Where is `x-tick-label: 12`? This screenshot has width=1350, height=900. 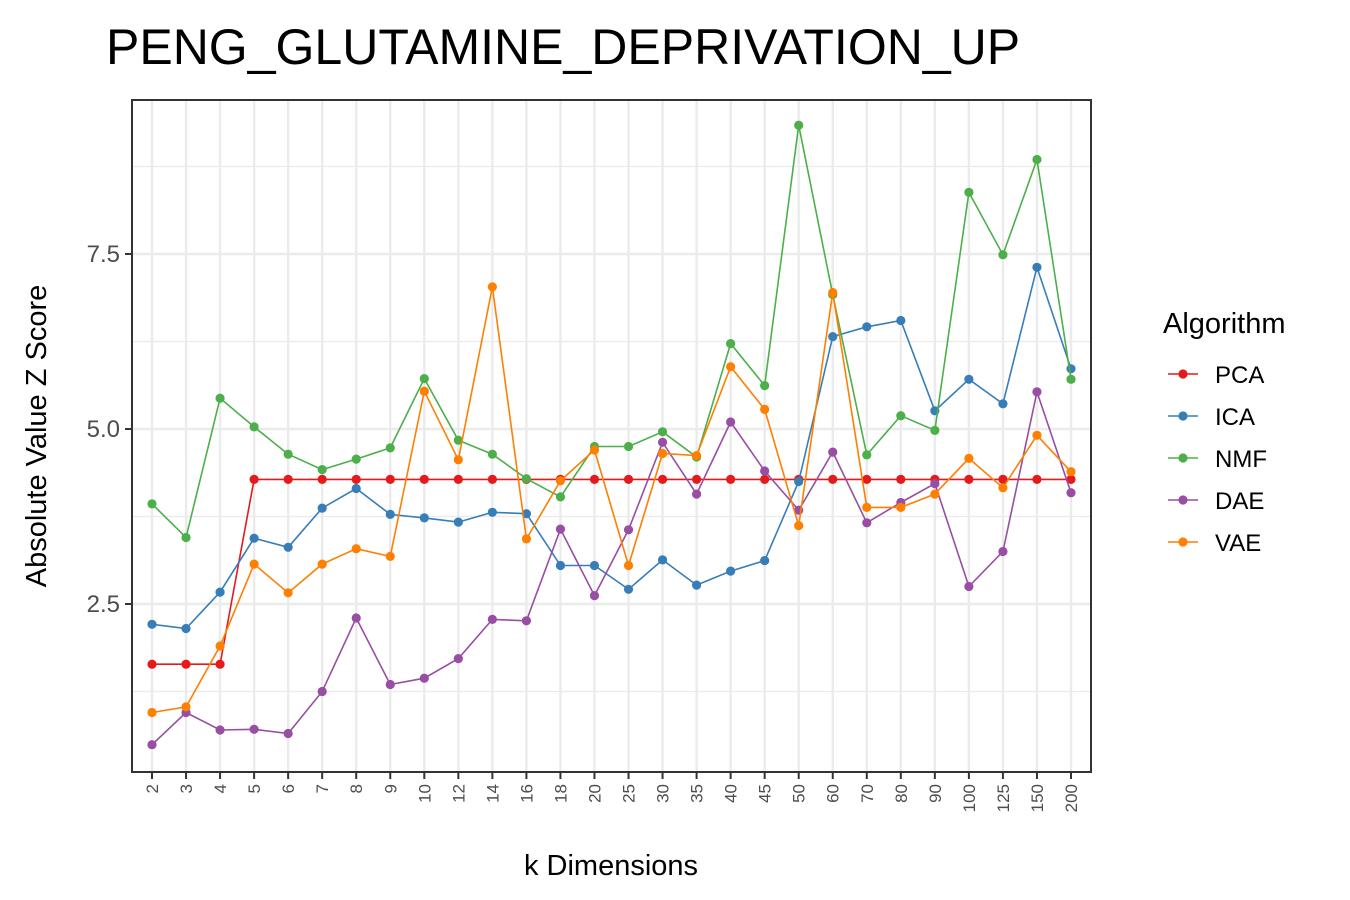
x-tick-label: 12 is located at coordinates (458, 793).